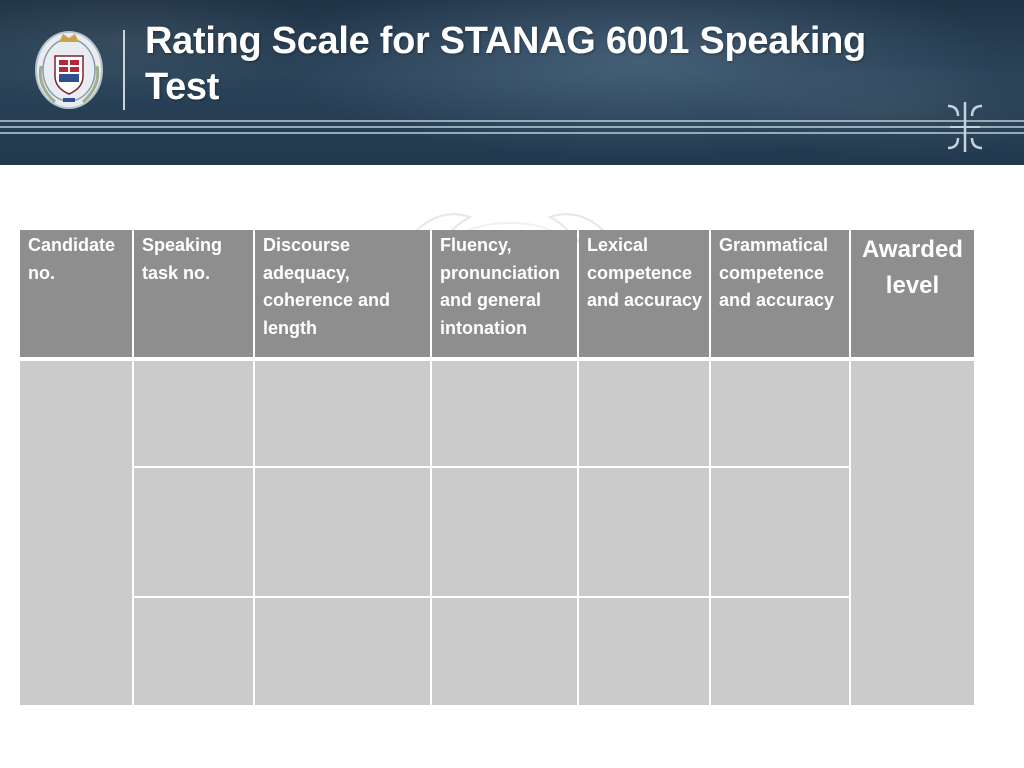 Image resolution: width=1024 pixels, height=768 pixels. Describe the element at coordinates (644, 293) in the screenshot. I see `header-lexical-competence: Lexical competence and accuracy` at that location.